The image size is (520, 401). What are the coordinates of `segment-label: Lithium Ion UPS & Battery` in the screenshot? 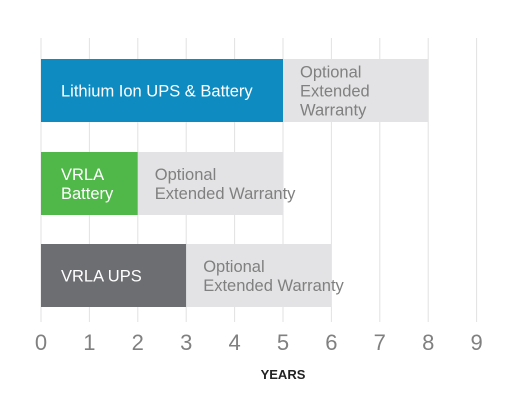 It's located at (157, 91).